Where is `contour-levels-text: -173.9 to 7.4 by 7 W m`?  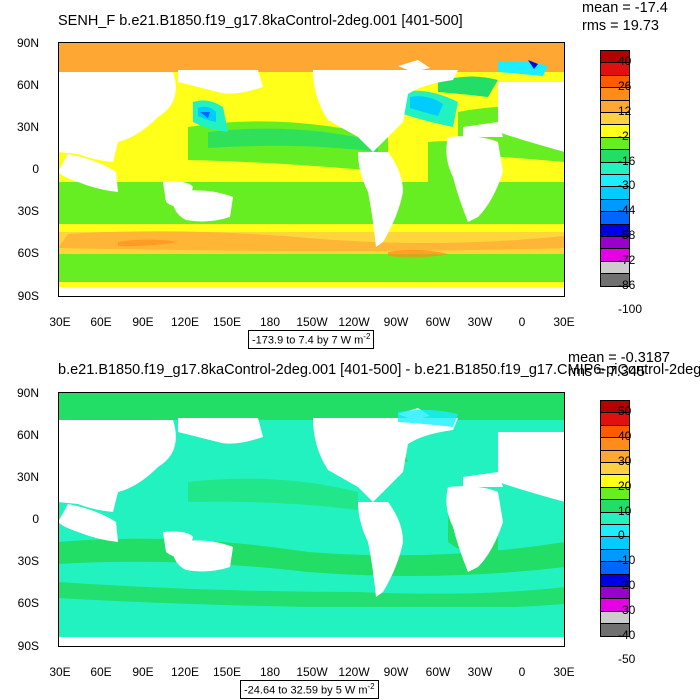 contour-levels-text: -173.9 to 7.4 by 7 W m is located at coordinates (308, 340).